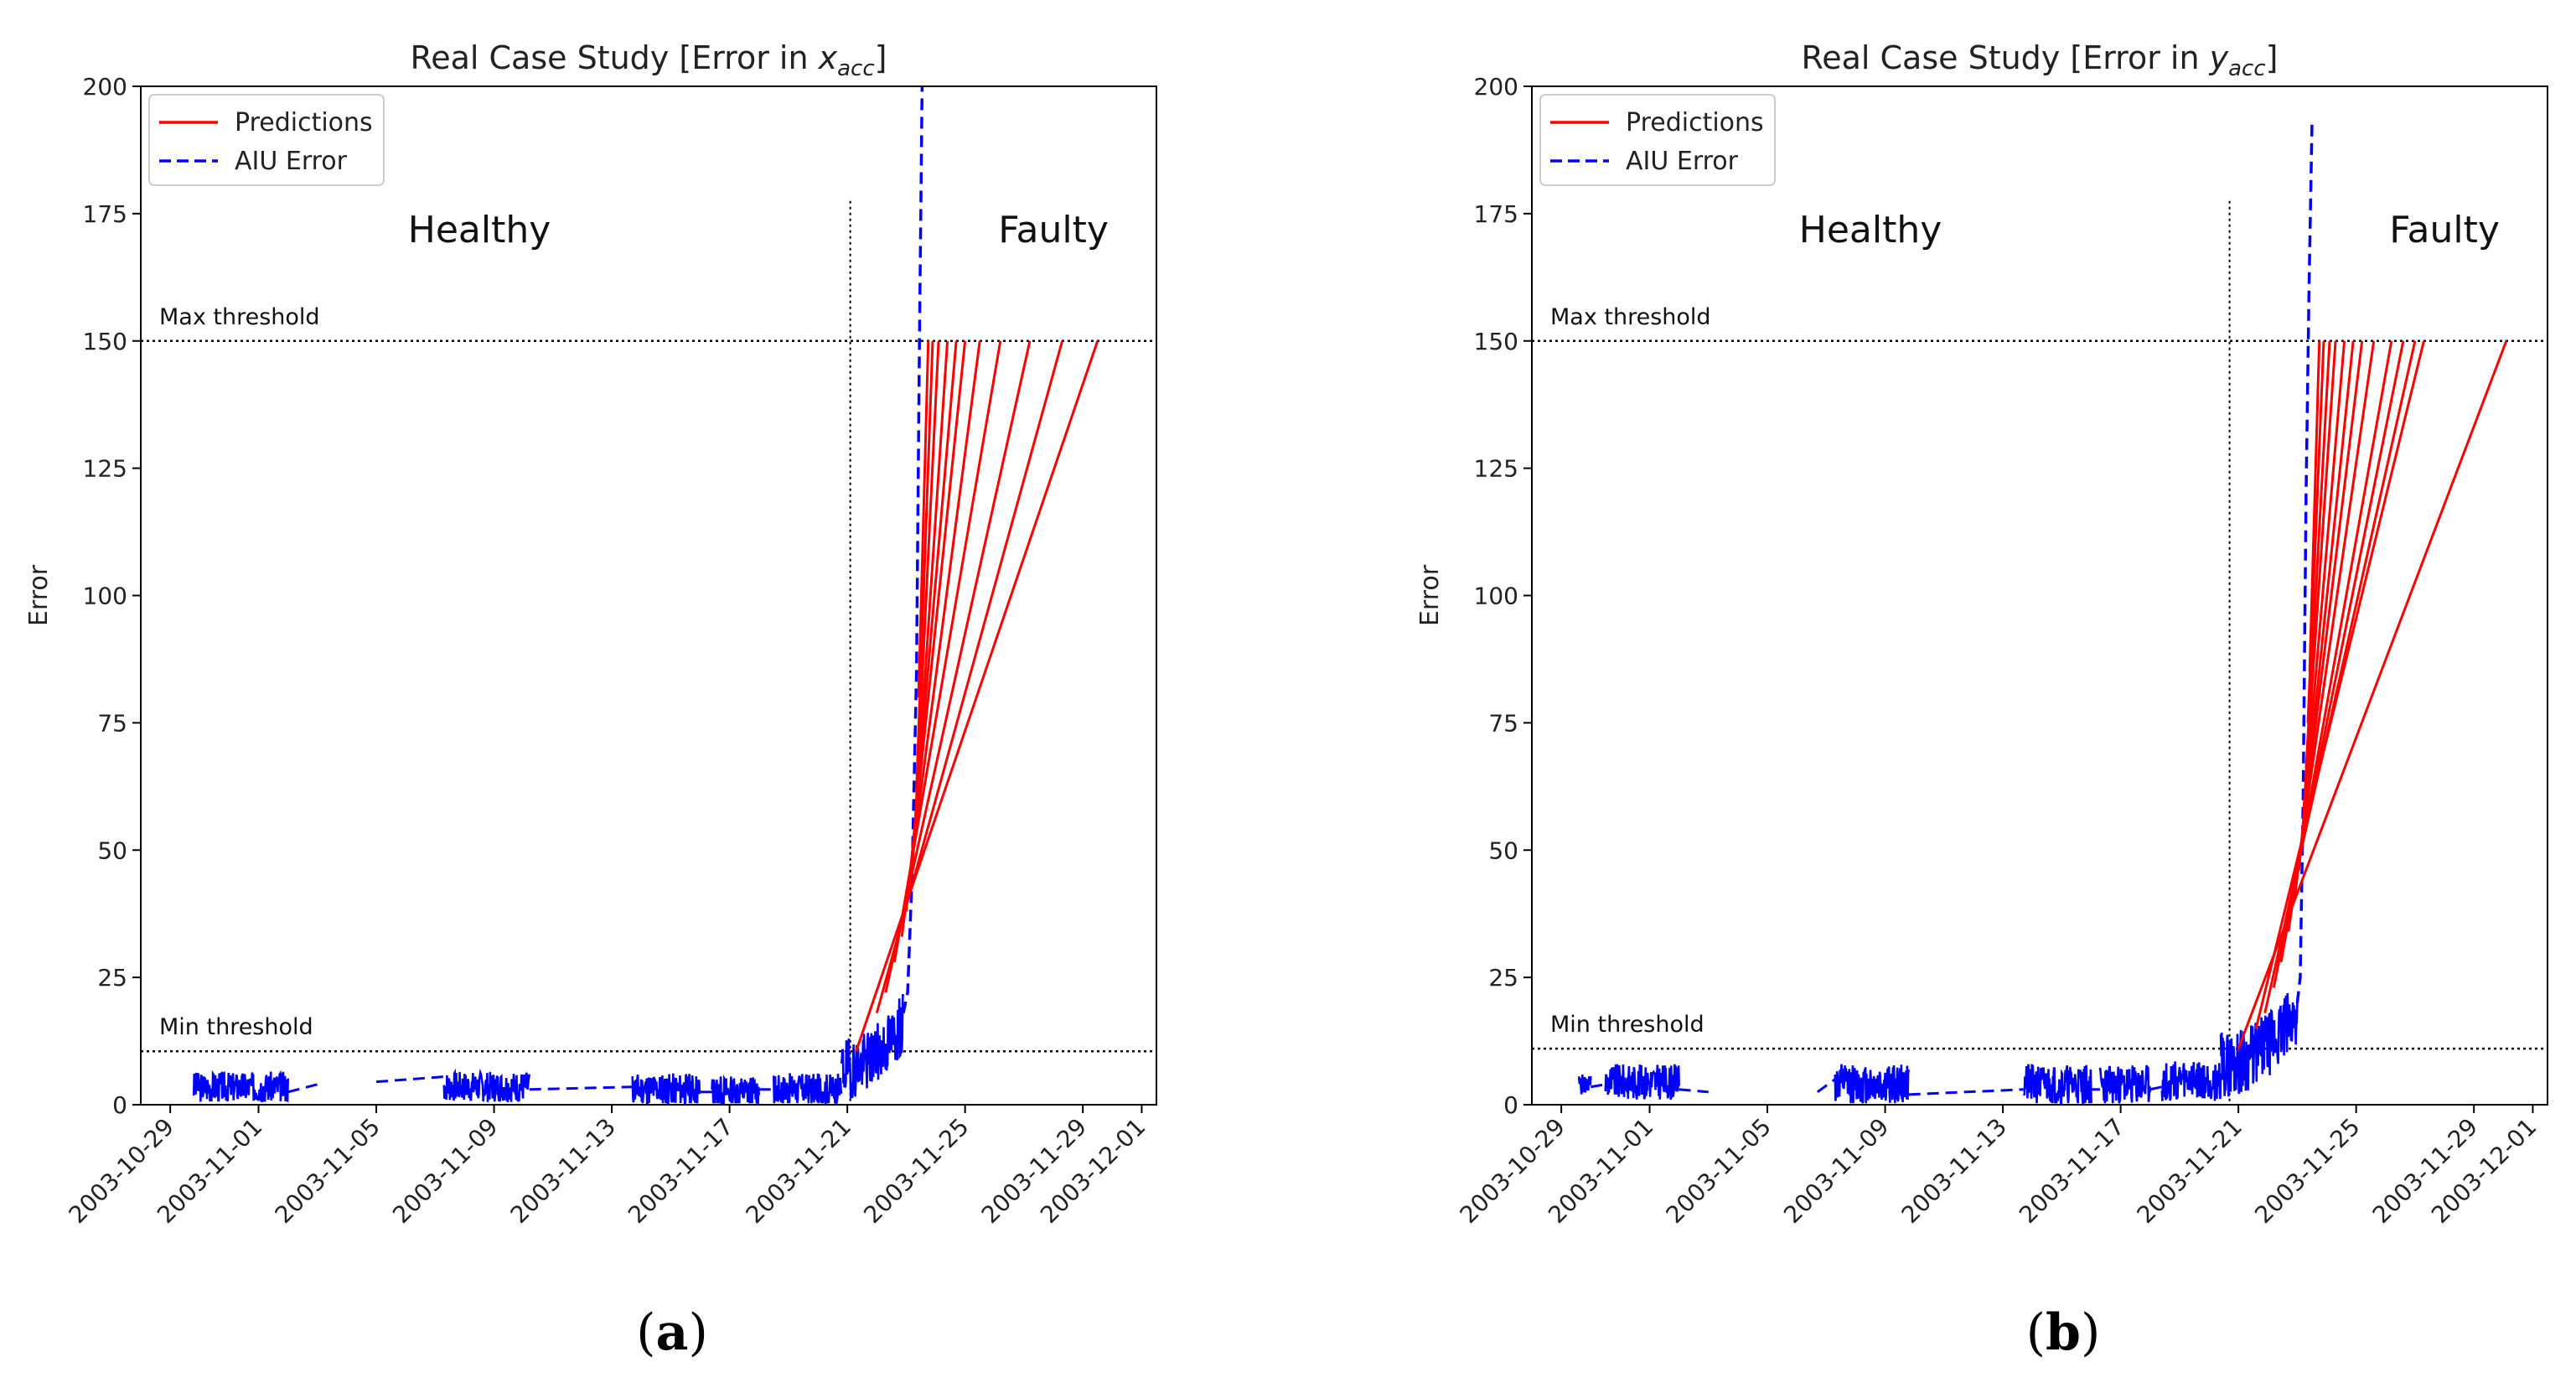 The height and width of the screenshot is (1383, 2576). I want to click on panel-label-a: (a), so click(672, 1332).